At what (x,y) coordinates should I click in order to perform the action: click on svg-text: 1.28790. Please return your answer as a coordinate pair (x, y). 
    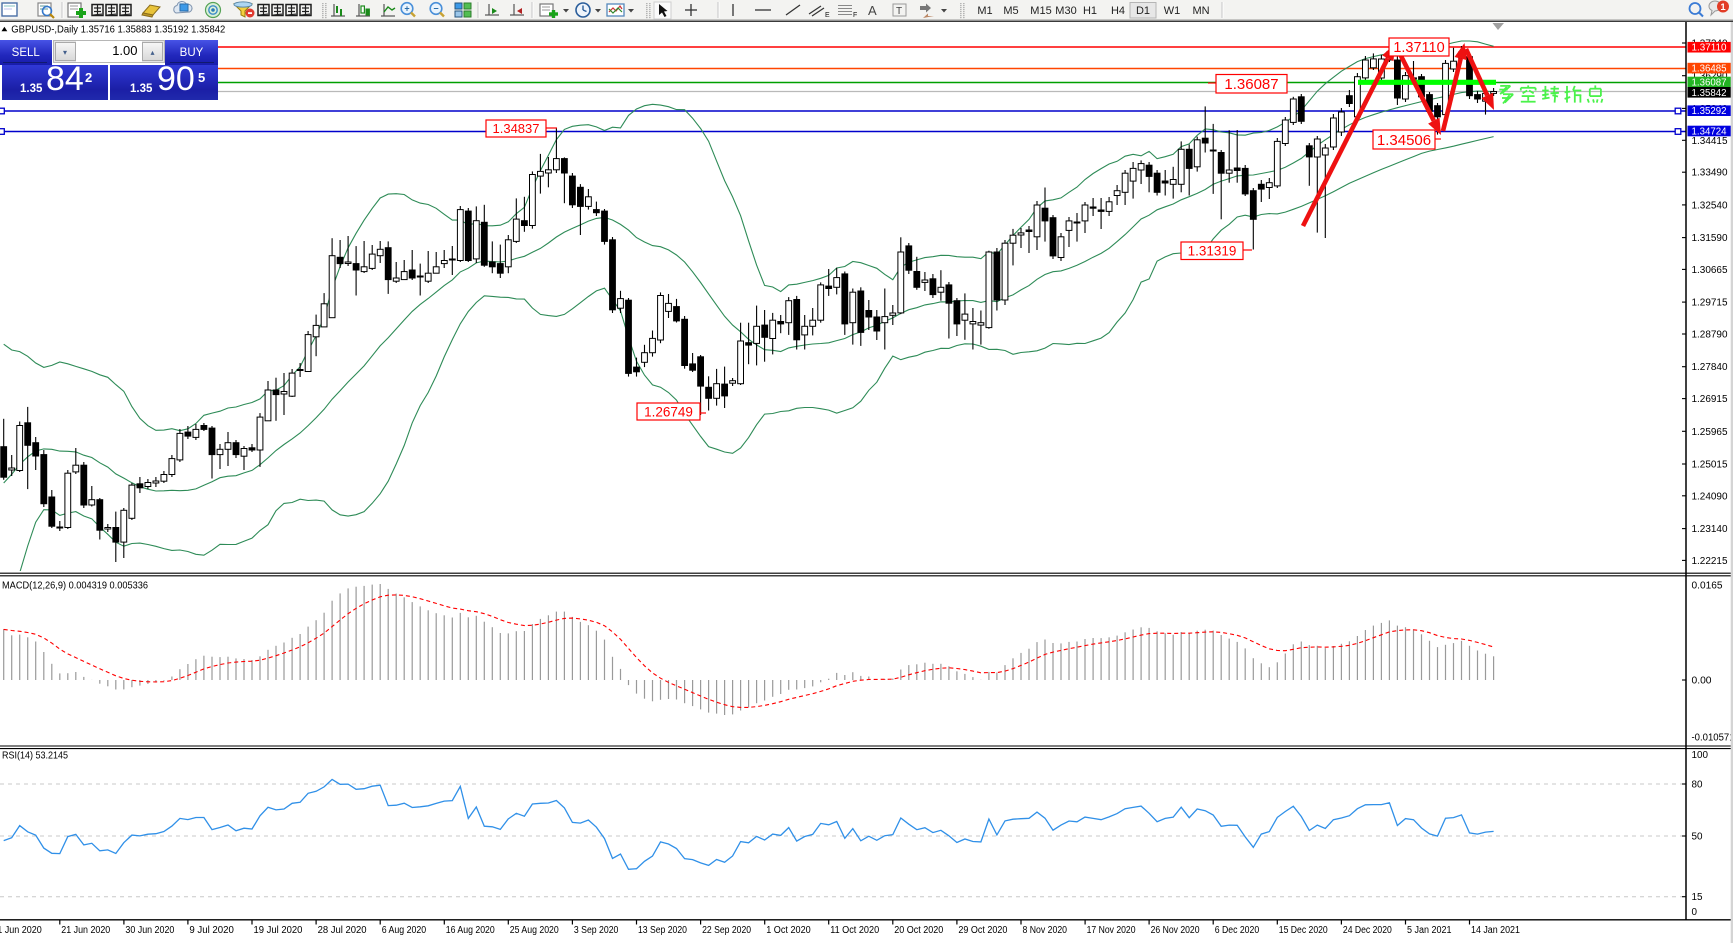
    Looking at the image, I should click on (1710, 335).